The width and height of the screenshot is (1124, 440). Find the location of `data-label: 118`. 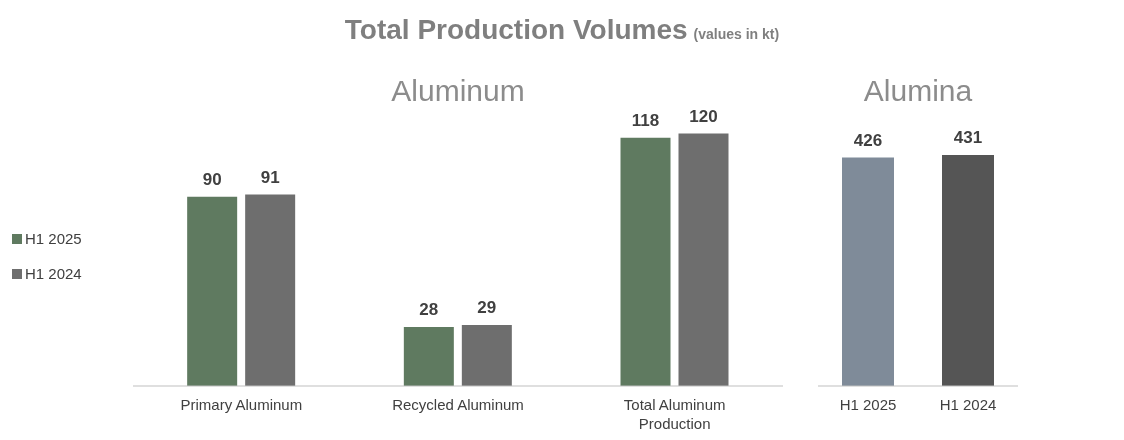

data-label: 118 is located at coordinates (645, 120).